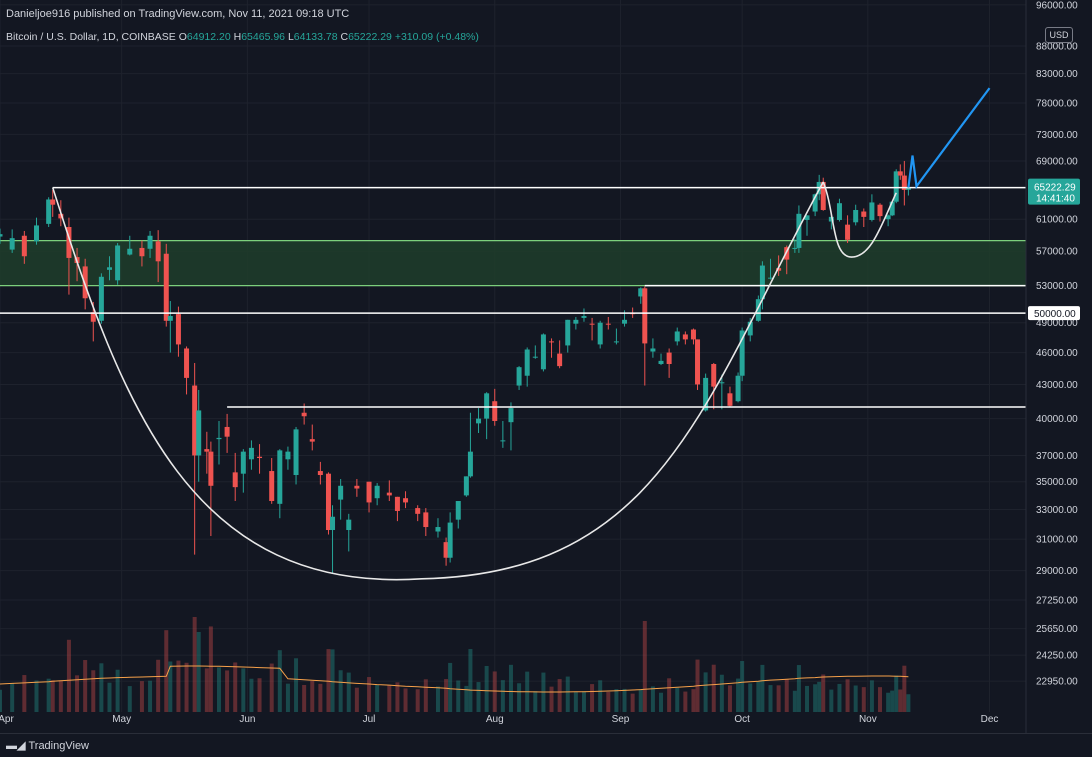 The height and width of the screenshot is (757, 1092). Describe the element at coordinates (1059, 35) in the screenshot. I see `currency-button: USD` at that location.